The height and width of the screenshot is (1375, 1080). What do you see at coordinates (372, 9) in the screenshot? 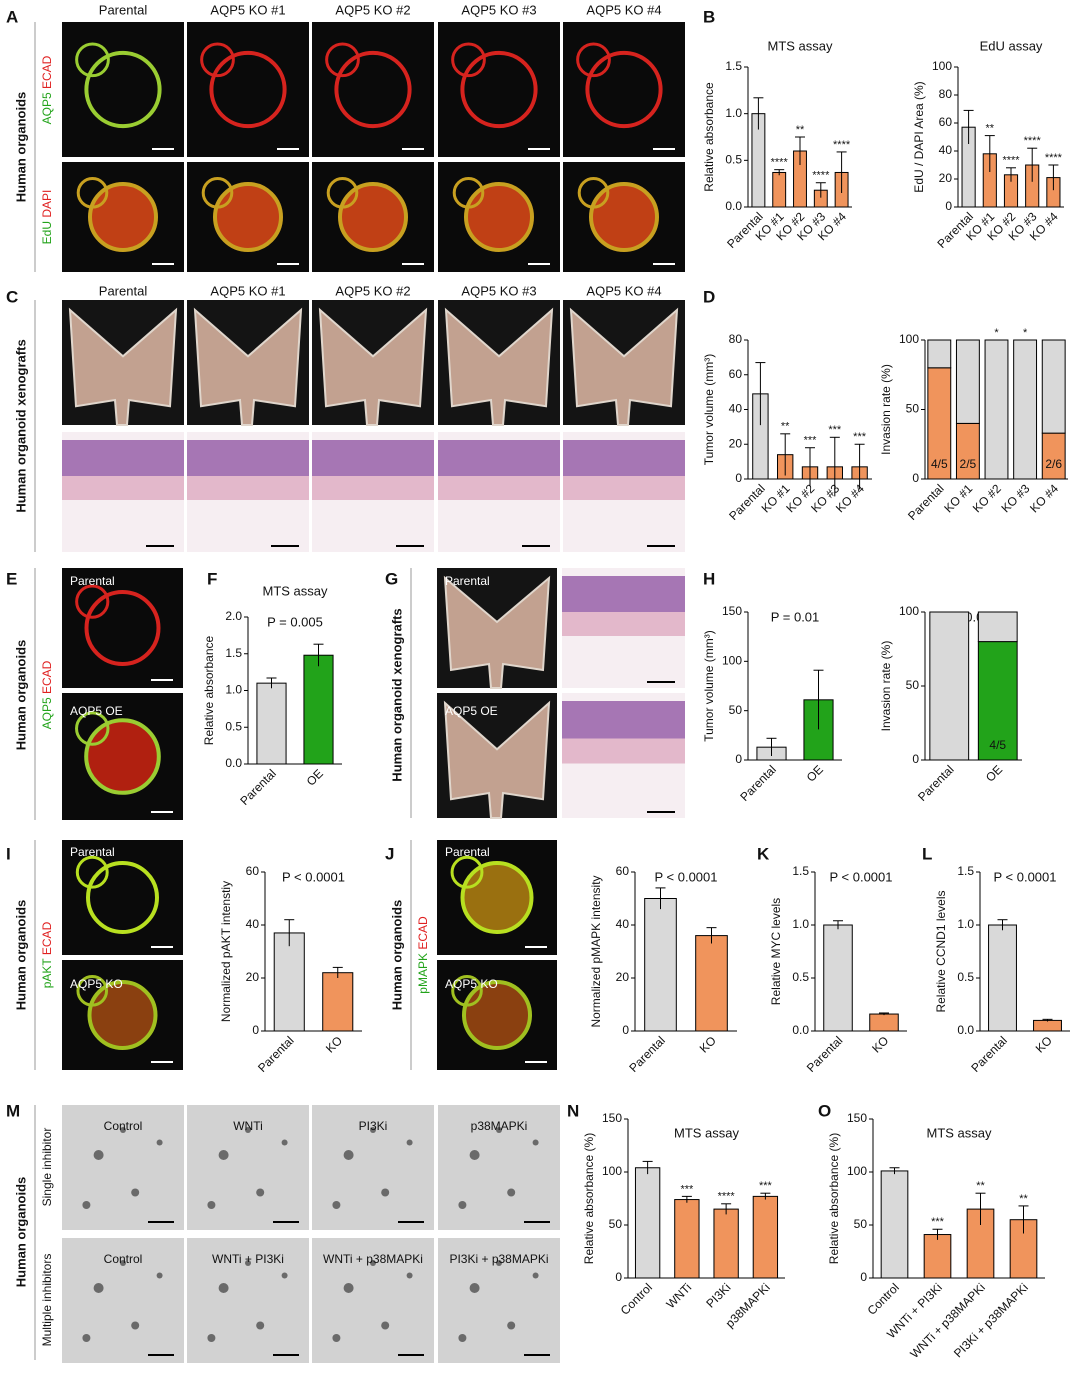
I see `column-header: AQP5 KO #2` at bounding box center [372, 9].